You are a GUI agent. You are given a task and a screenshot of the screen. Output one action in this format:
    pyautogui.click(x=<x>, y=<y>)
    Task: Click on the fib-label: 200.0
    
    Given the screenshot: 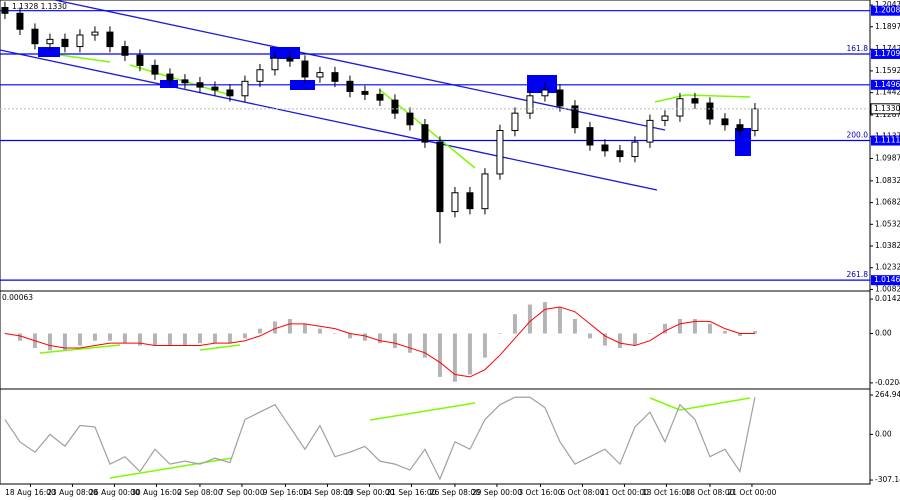 What is the action you would take?
    pyautogui.click(x=858, y=135)
    